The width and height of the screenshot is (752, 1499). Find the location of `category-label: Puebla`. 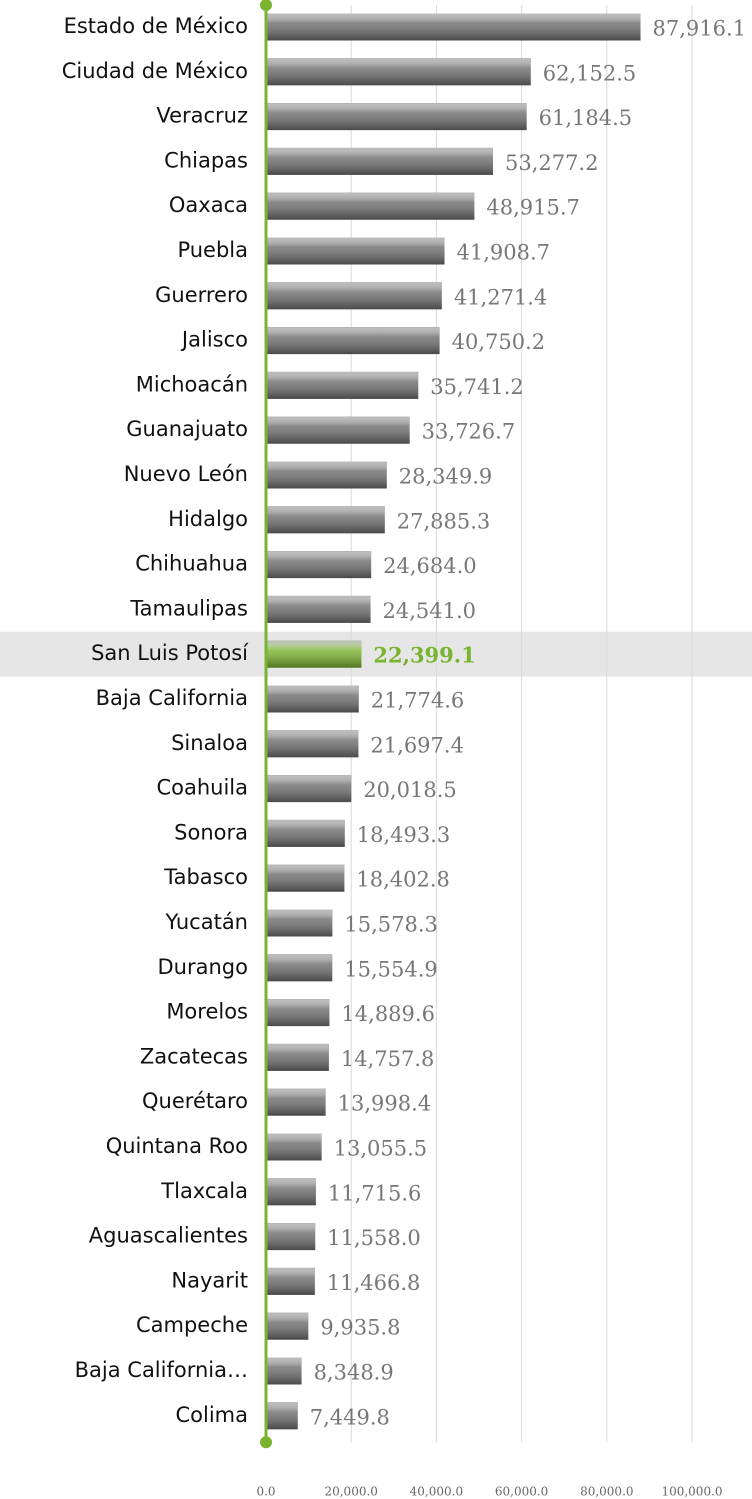

category-label: Puebla is located at coordinates (212, 250).